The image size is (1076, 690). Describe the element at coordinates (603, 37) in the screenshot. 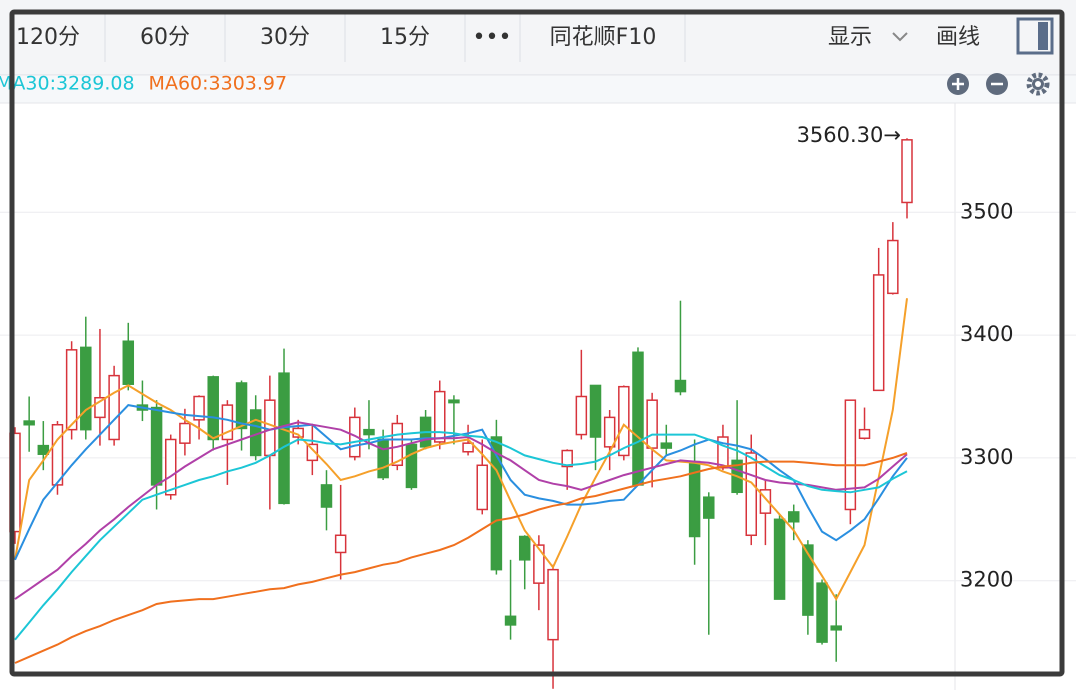

I see `tab: 同花顺F10` at that location.